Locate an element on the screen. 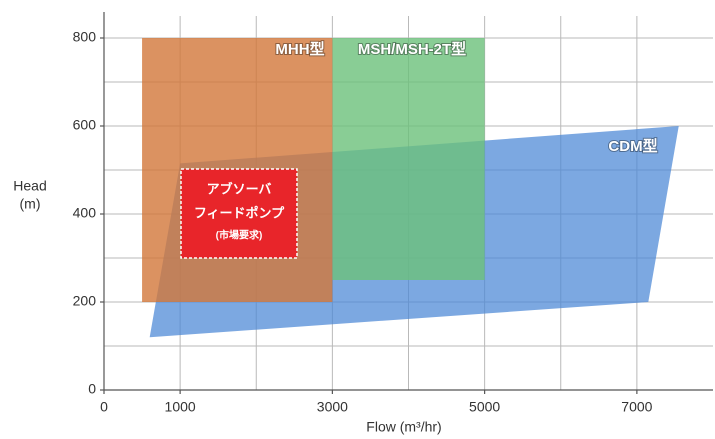 The height and width of the screenshot is (439, 715). annotation-box is located at coordinates (239, 213).